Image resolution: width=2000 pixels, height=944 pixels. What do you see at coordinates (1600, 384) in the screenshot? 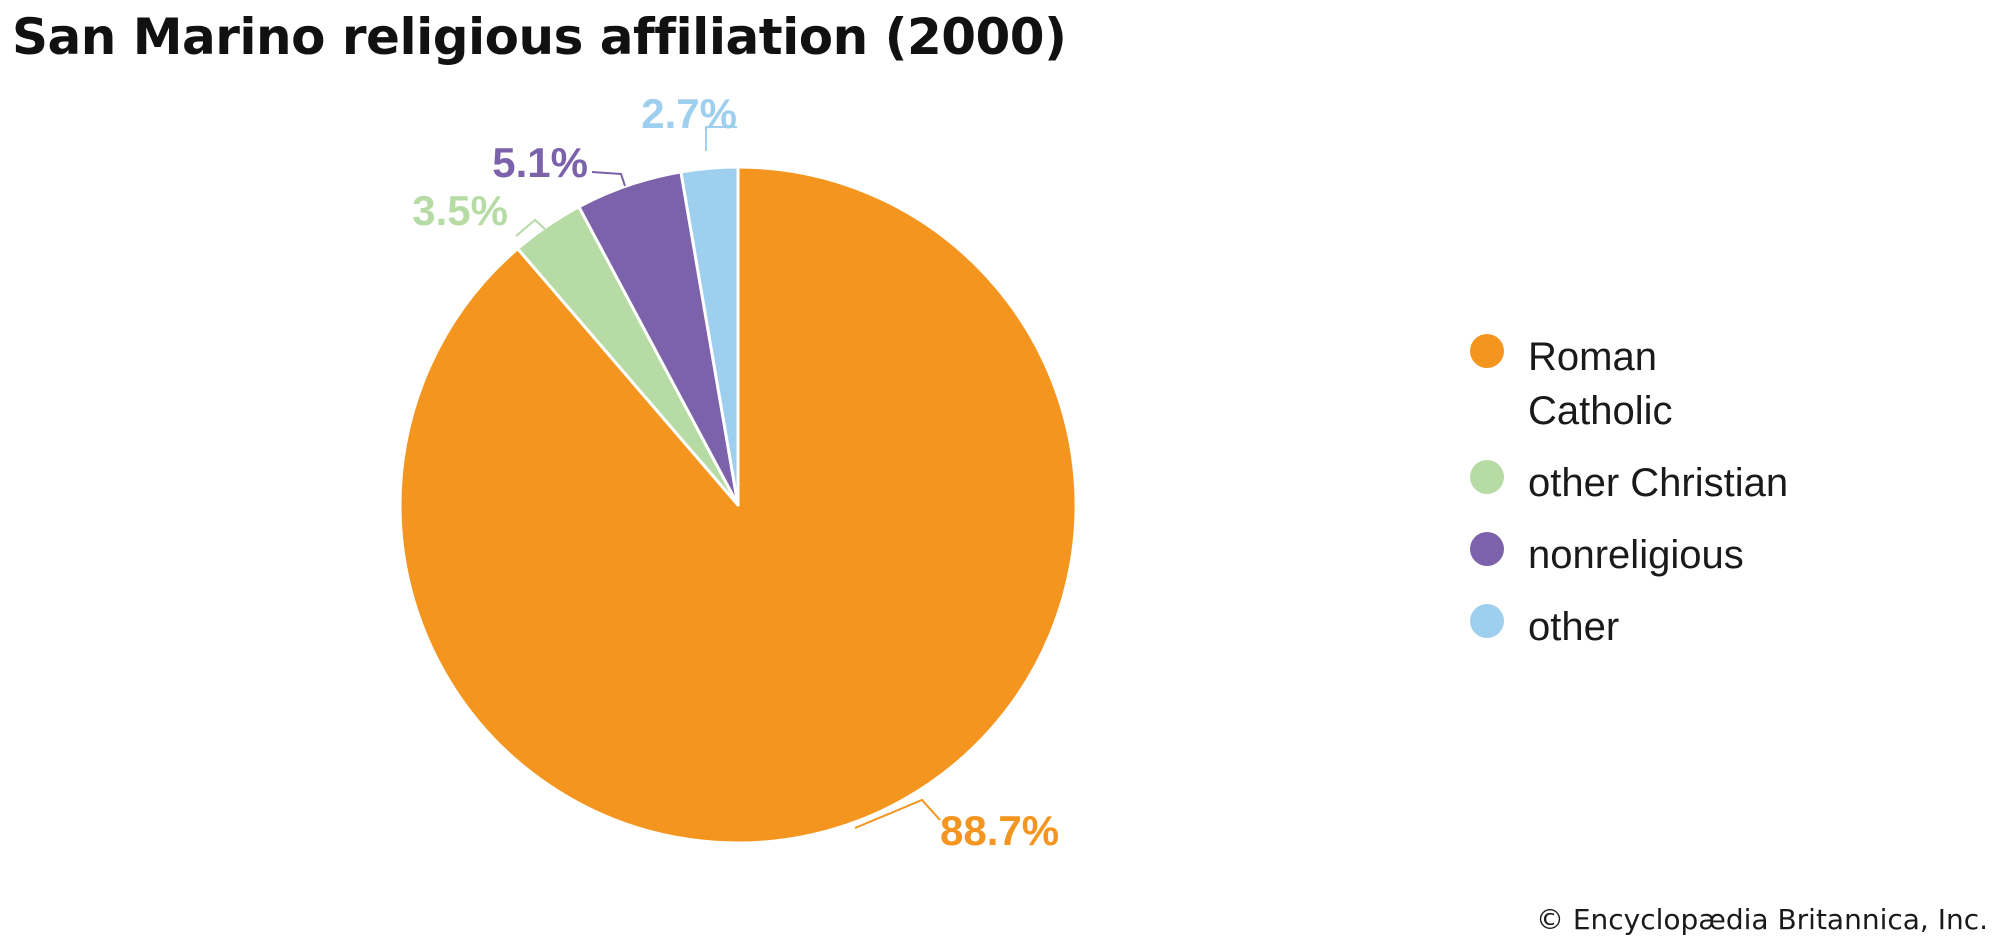
I see `legend-label: Roman Catholic` at bounding box center [1600, 384].